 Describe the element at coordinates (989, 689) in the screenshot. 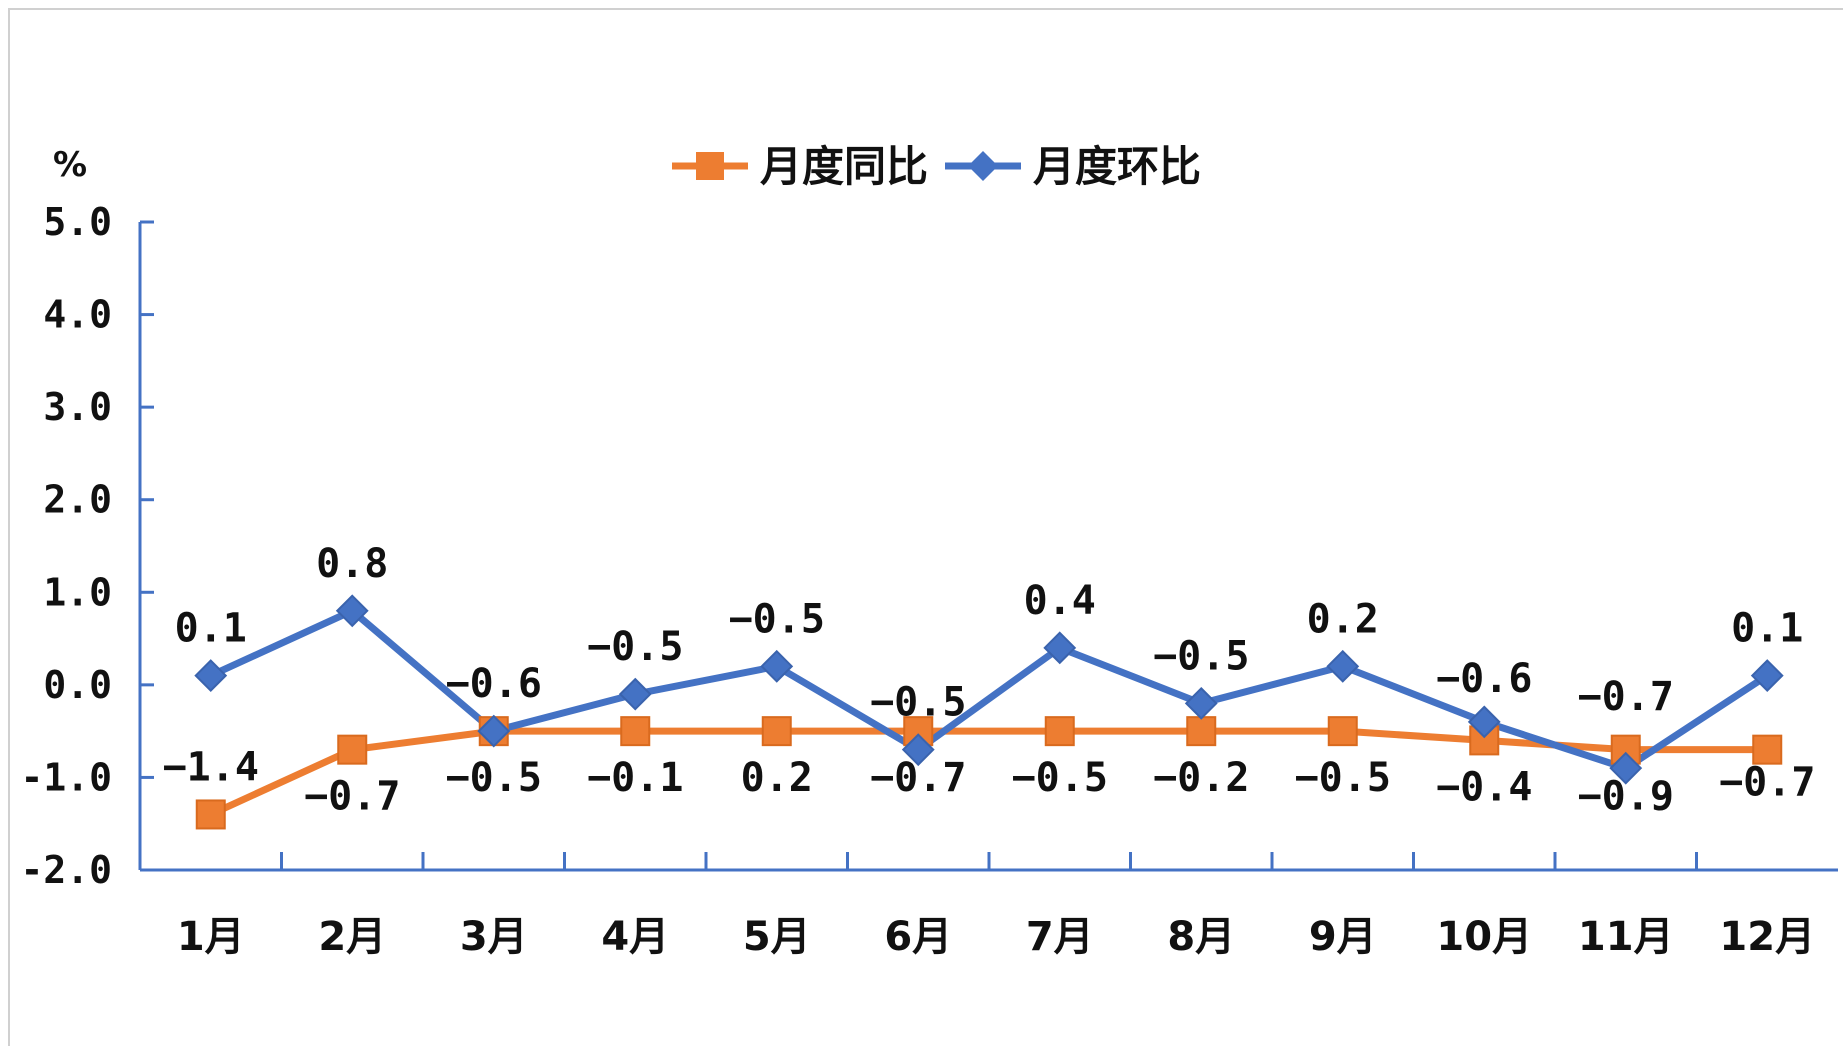

I see `series-line-mom` at that location.